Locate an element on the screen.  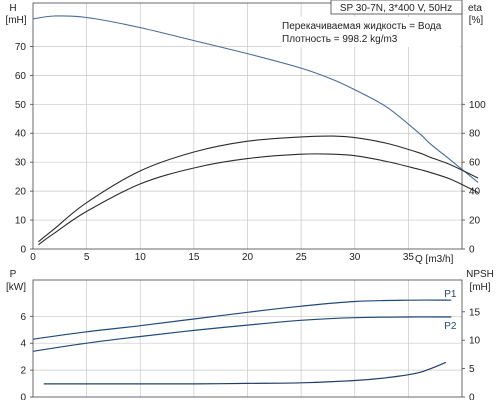
series-label-p2: P2 is located at coordinates (450, 326).